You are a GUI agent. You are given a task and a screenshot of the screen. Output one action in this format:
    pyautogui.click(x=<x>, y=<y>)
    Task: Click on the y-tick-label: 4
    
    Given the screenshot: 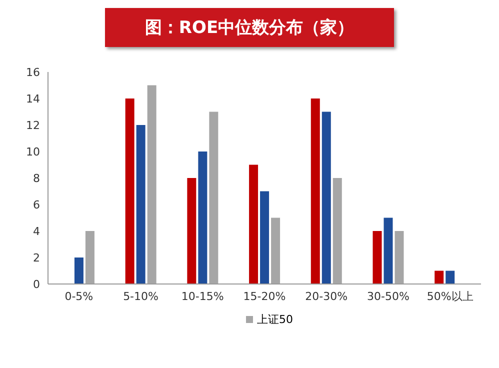 What is the action you would take?
    pyautogui.click(x=36, y=231)
    